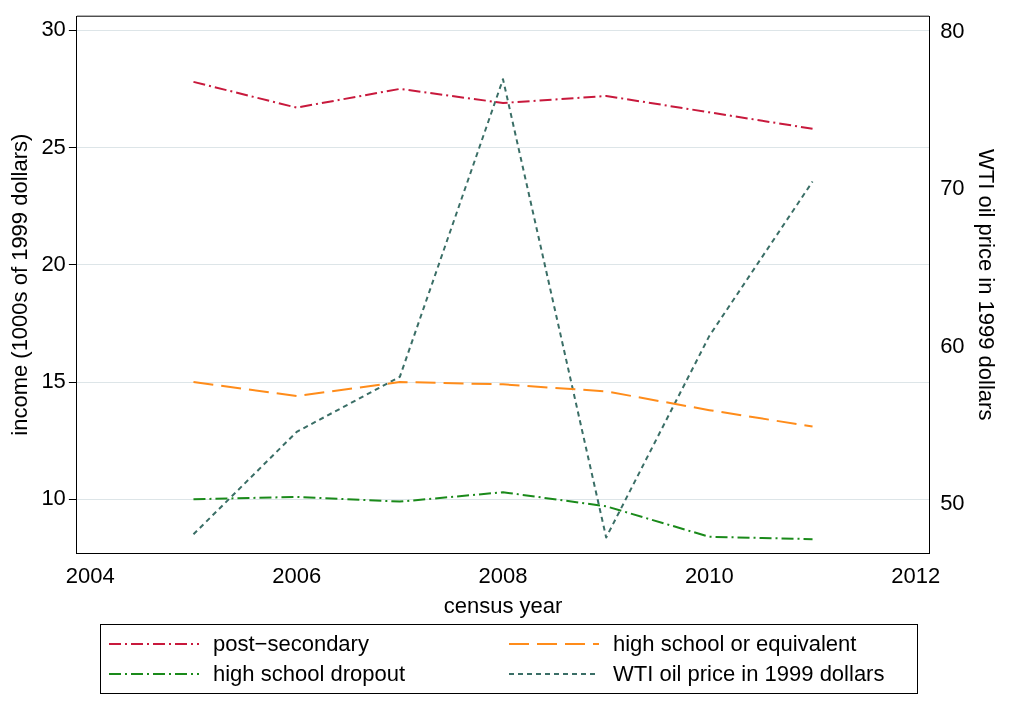 This screenshot has height=711, width=1012. What do you see at coordinates (309, 674) in the screenshot?
I see `legend-label: high school dropout` at bounding box center [309, 674].